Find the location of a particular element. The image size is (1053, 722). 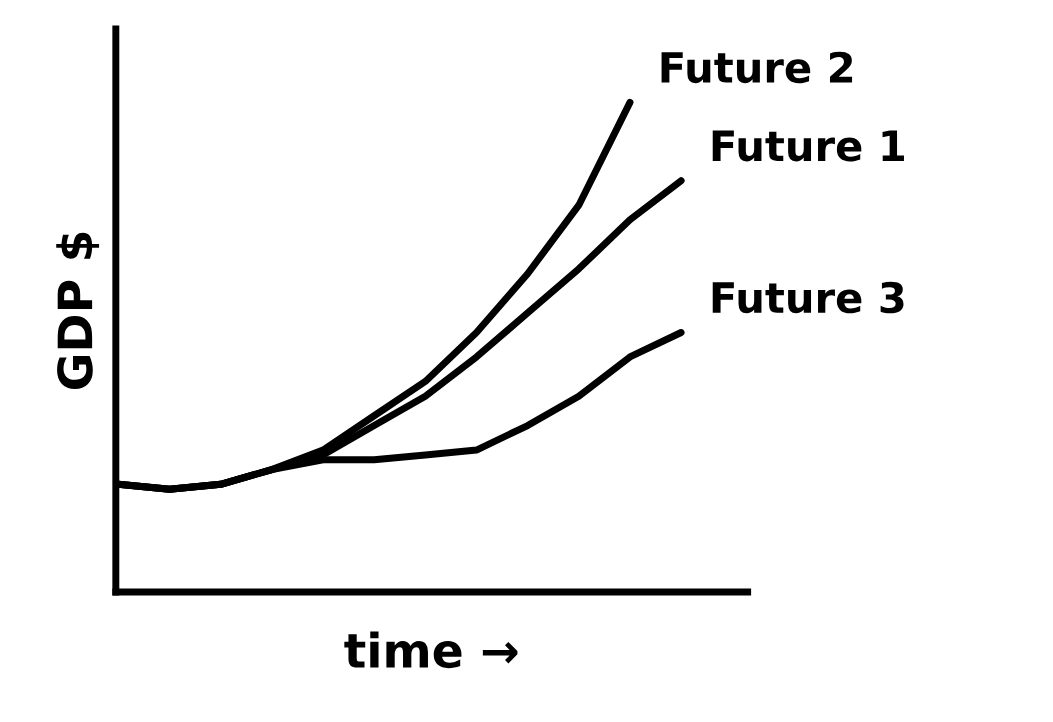

x-axis-title: time → is located at coordinates (431, 650).